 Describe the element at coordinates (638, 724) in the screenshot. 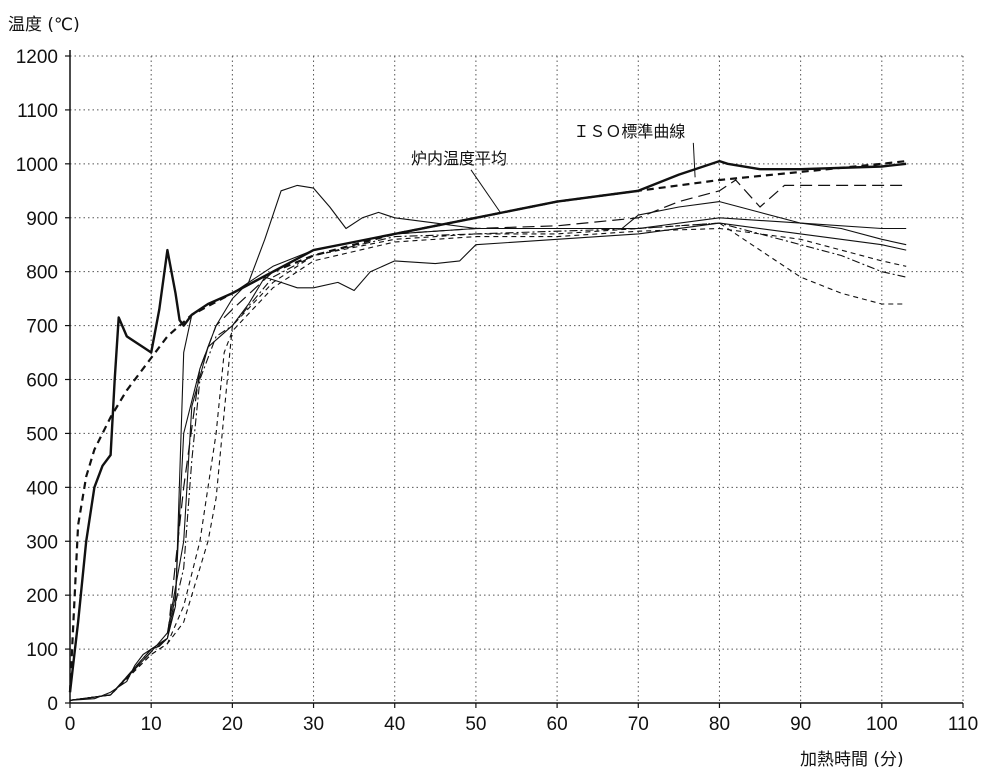

I see `x-tick-label: 70` at that location.